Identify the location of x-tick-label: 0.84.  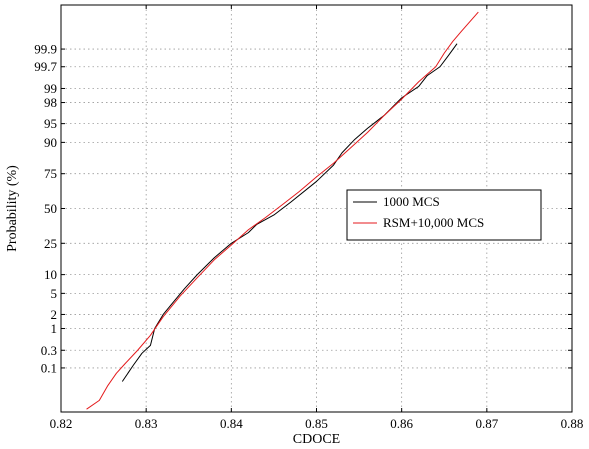
(231, 423).